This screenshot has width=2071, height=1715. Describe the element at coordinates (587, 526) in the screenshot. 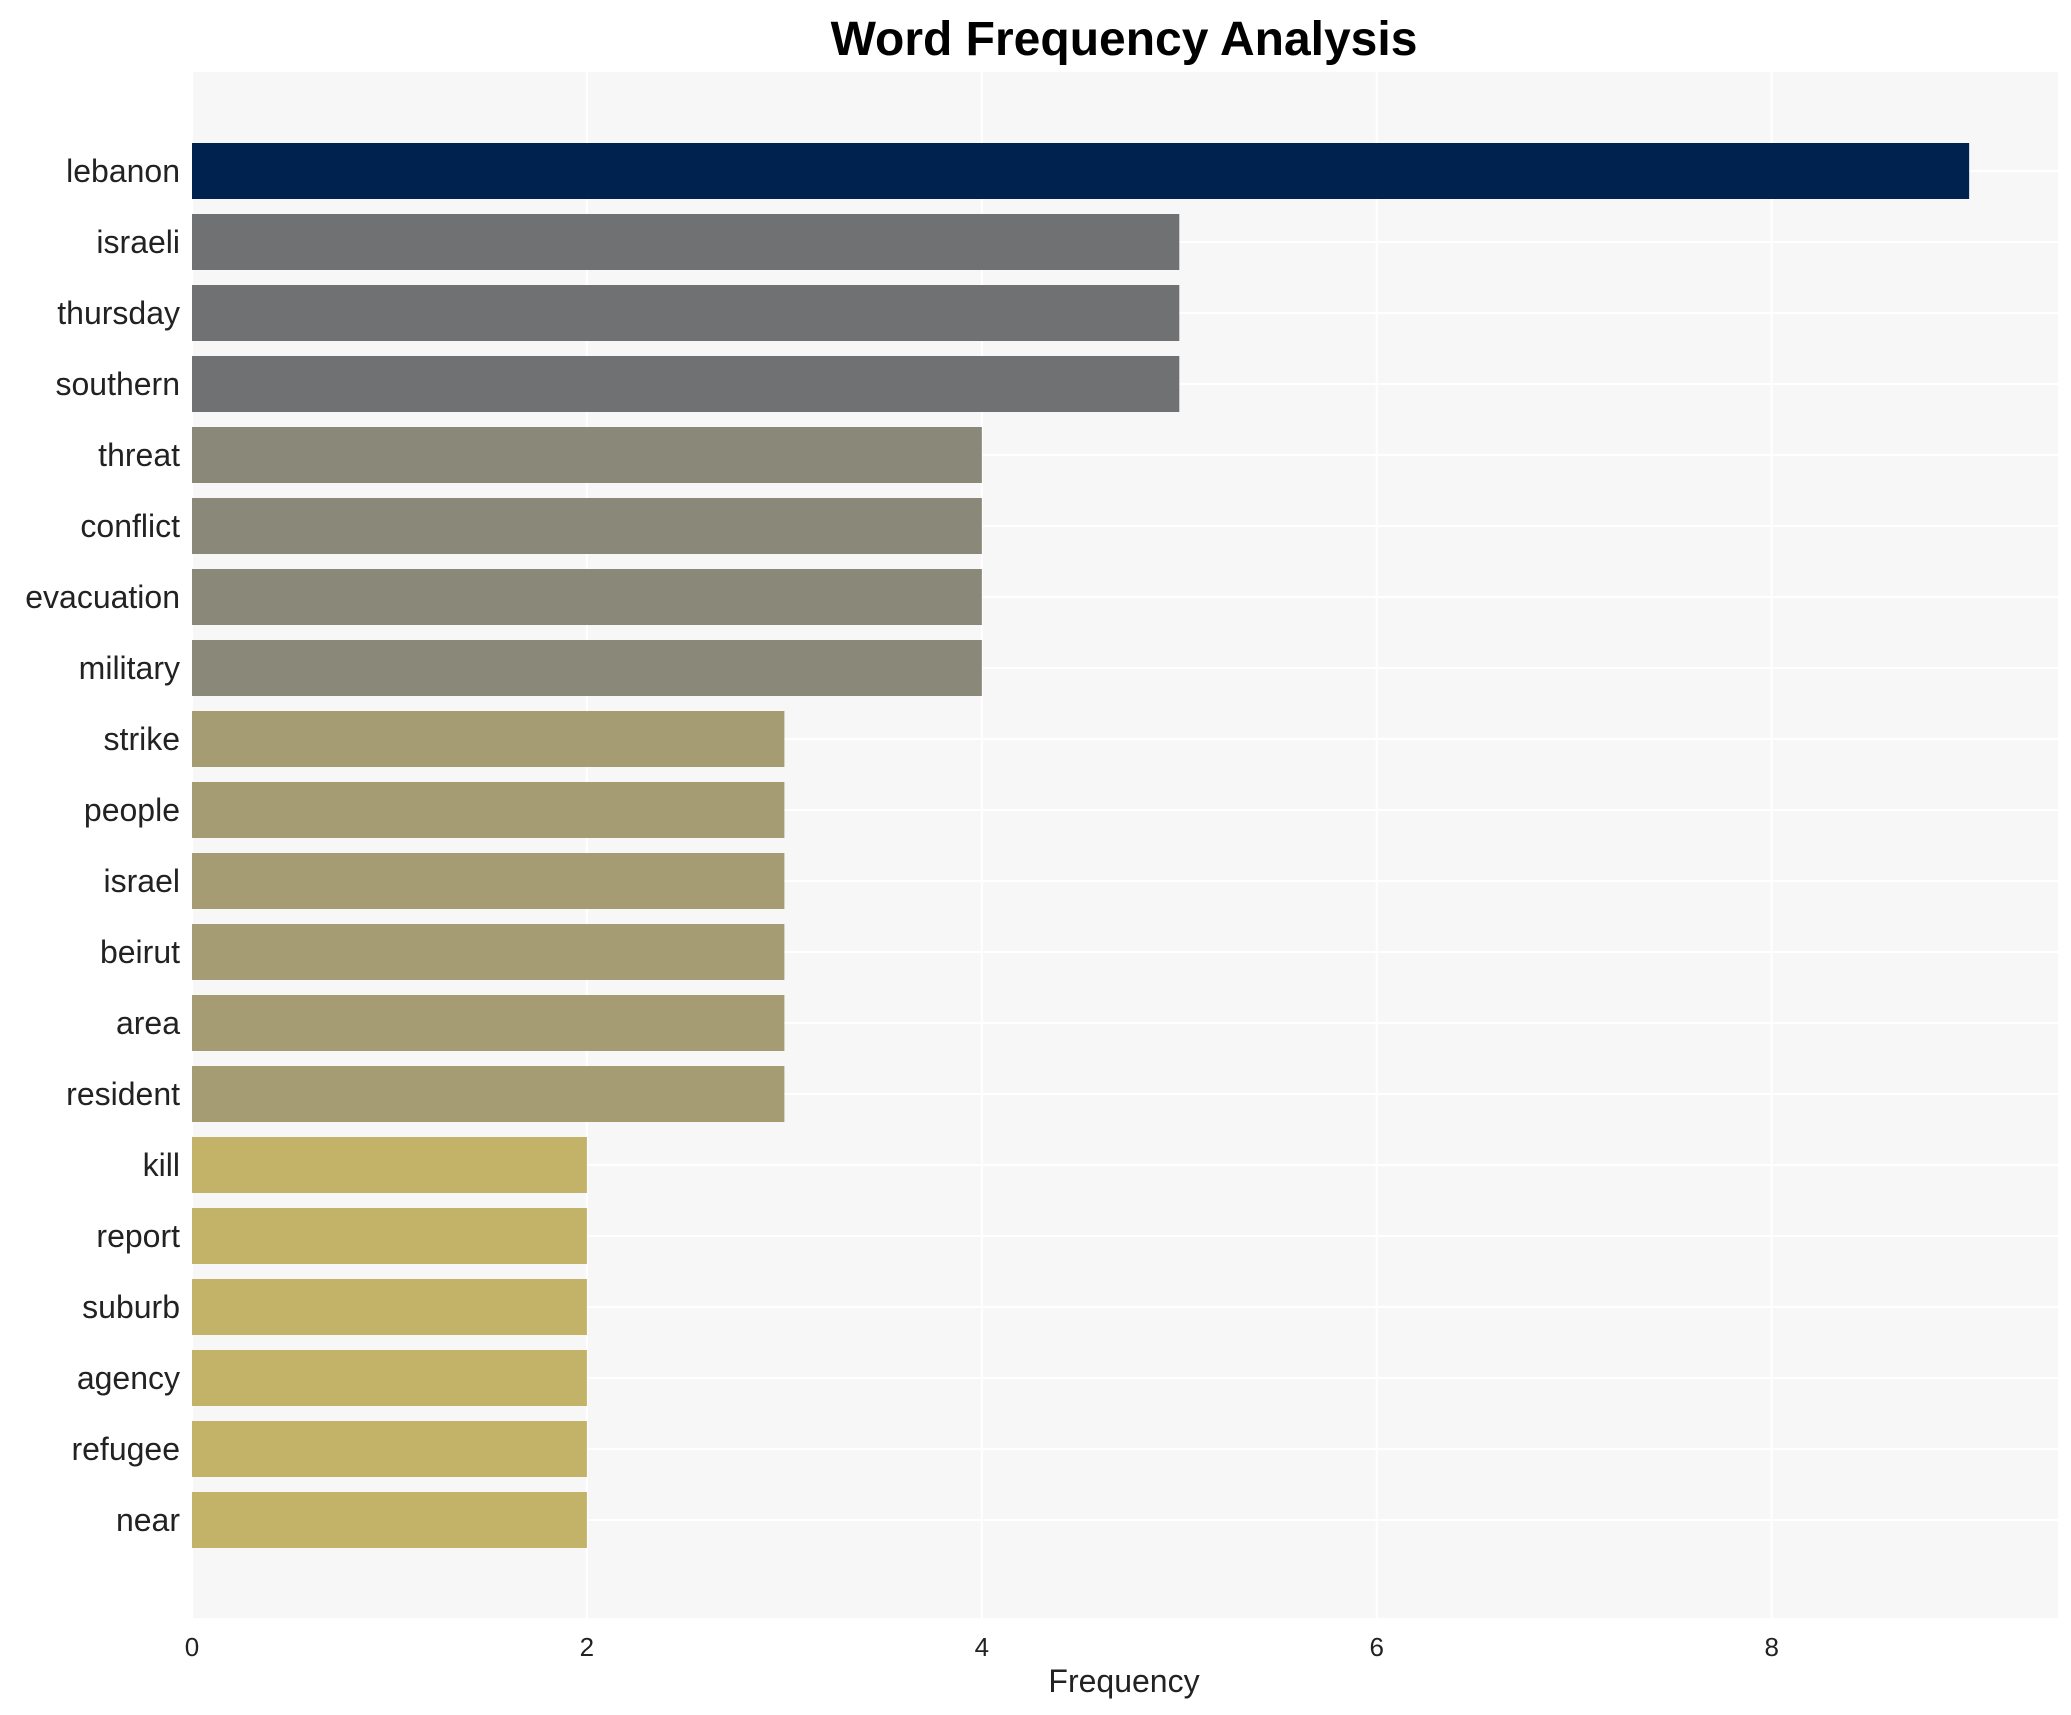

I see `bar-conflict` at that location.